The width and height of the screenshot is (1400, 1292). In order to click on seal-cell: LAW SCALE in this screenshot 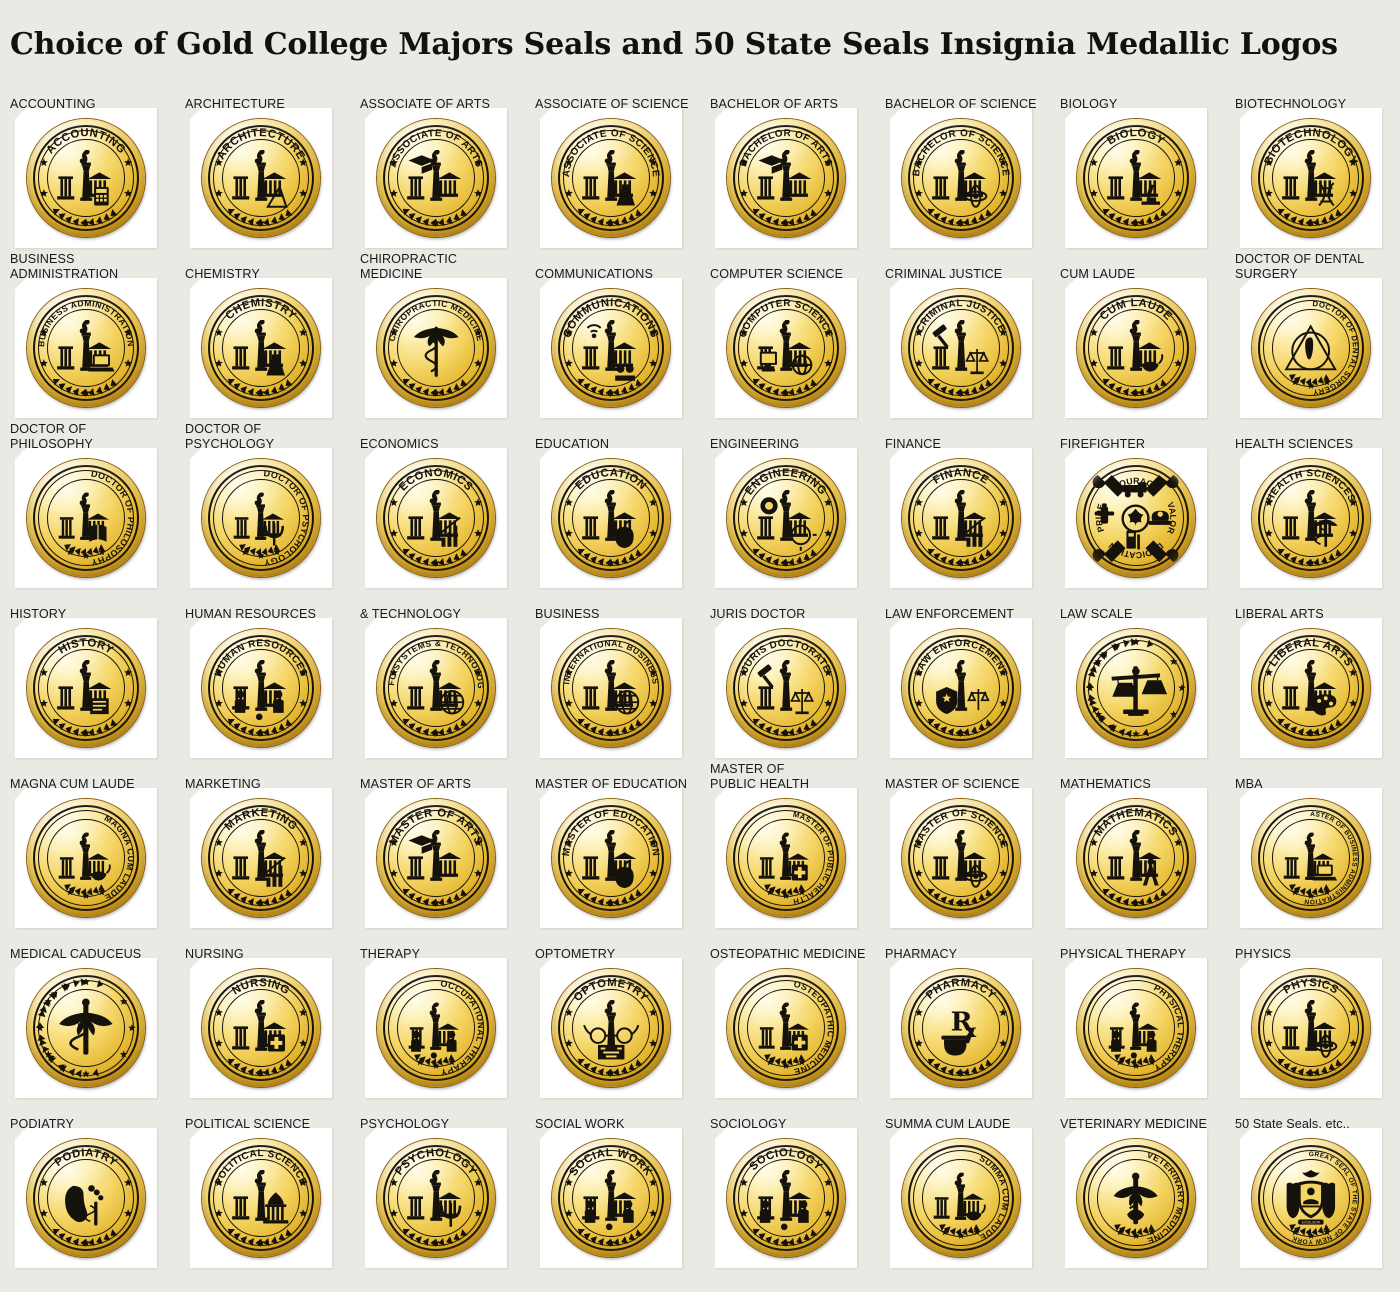, I will do `click(1147, 683)`.